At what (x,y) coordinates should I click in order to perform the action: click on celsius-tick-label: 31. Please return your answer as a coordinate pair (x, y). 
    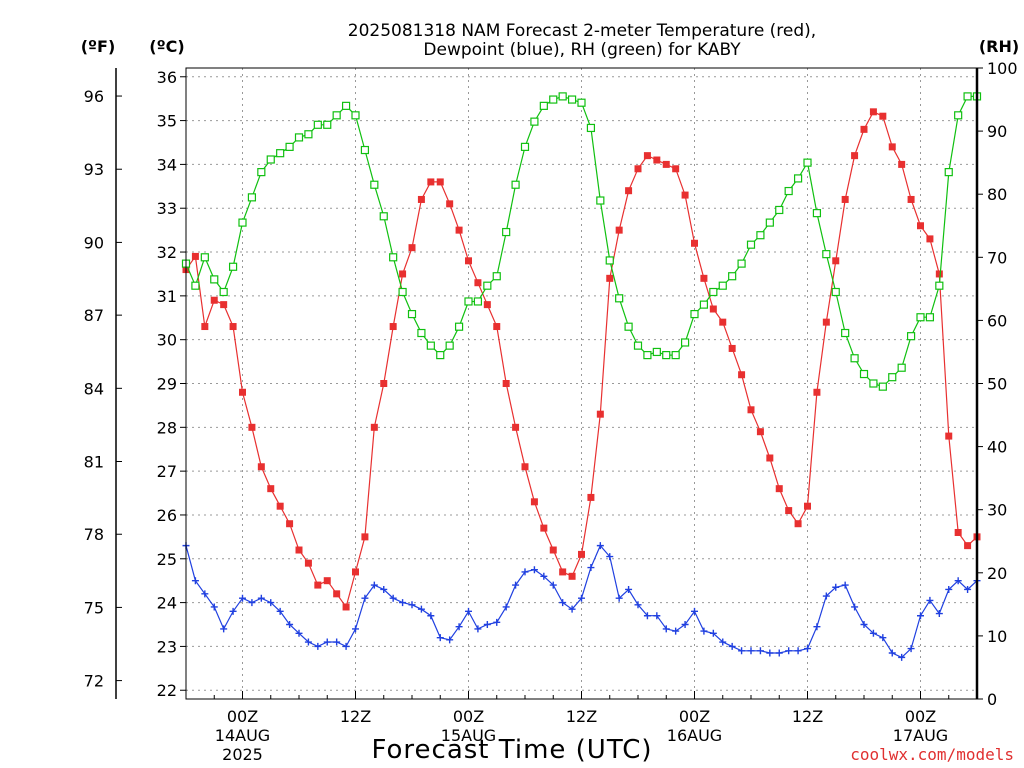
    Looking at the image, I should click on (167, 296).